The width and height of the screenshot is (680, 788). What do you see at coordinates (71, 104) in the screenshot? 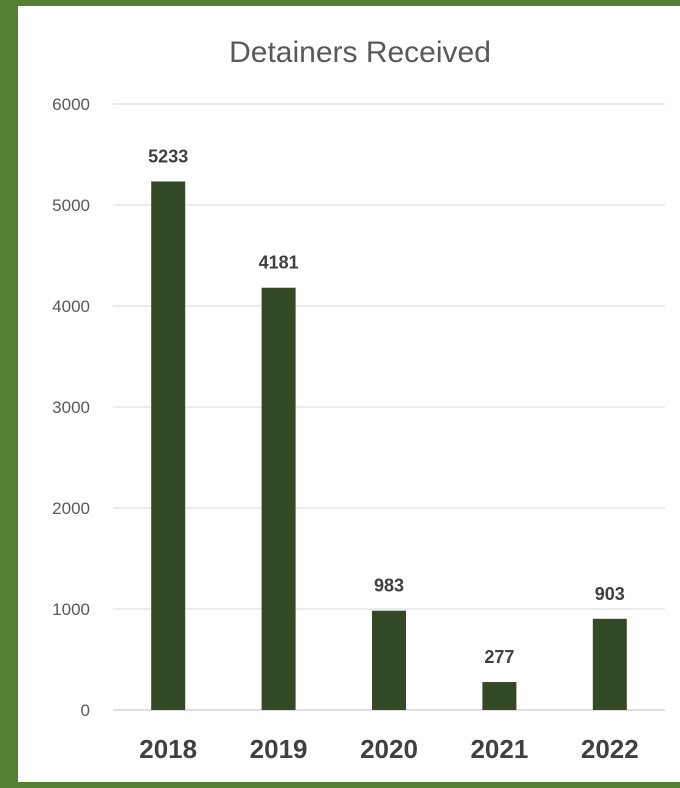
I see `y-tick-label: 6000` at bounding box center [71, 104].